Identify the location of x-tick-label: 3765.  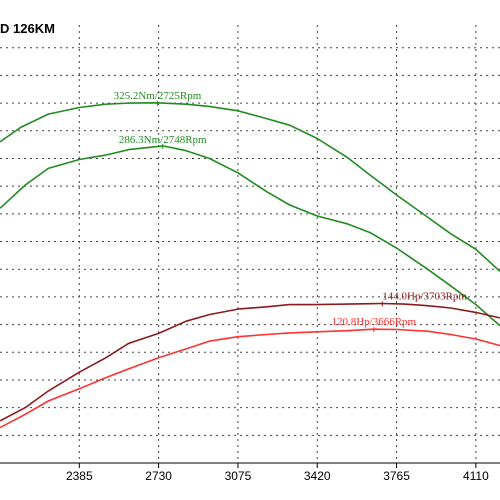
(396, 476).